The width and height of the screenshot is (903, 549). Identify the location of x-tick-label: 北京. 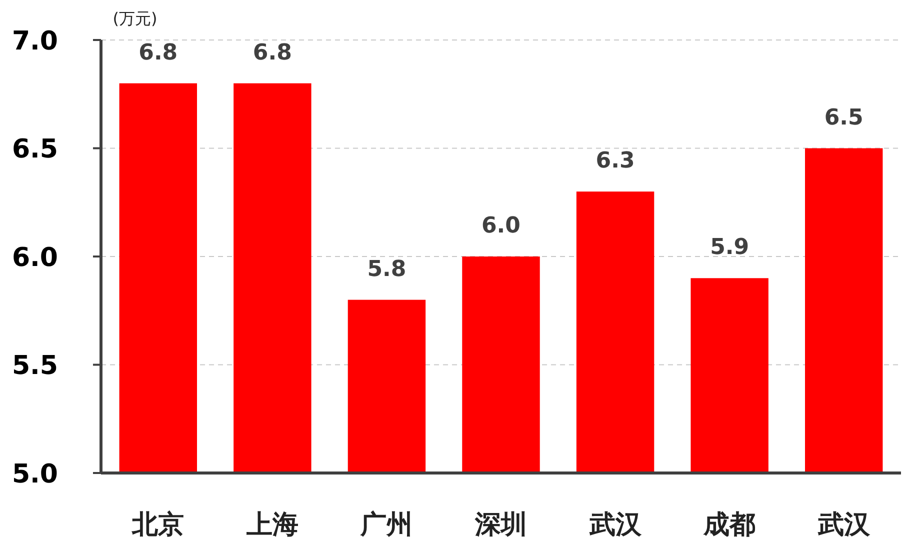
(157, 525).